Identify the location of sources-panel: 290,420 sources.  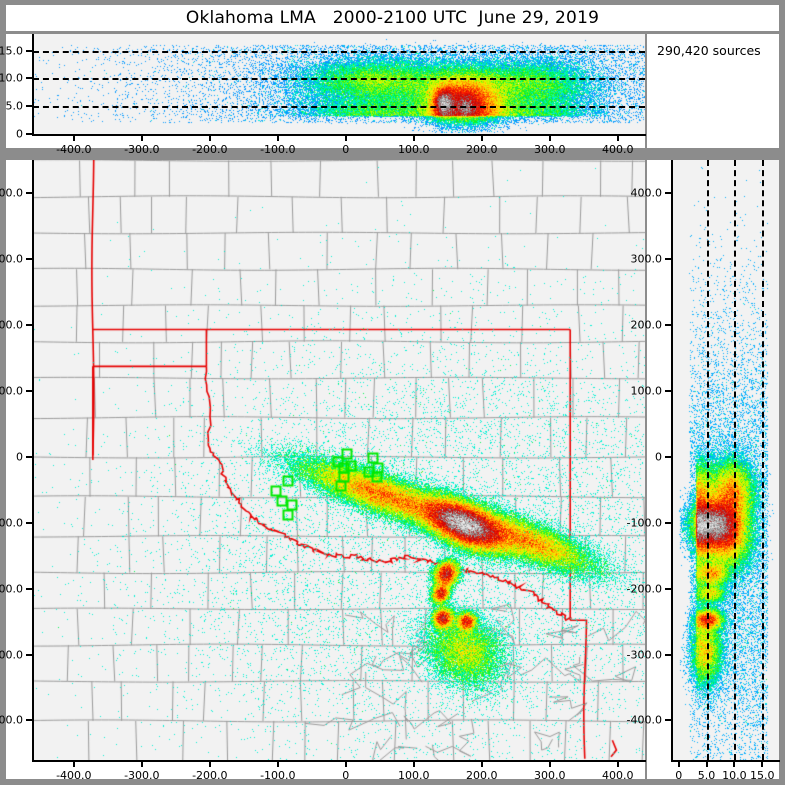
(713, 91).